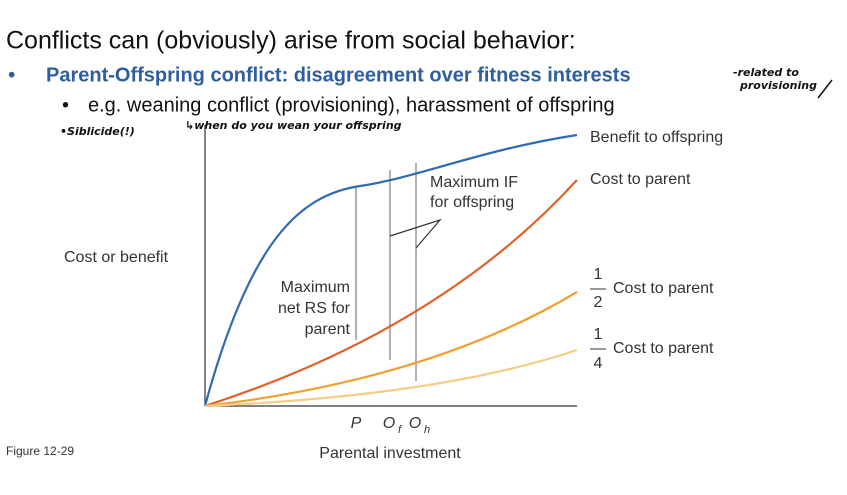 The image size is (847, 495). What do you see at coordinates (656, 137) in the screenshot?
I see `curve-label: Benefit to offspring` at bounding box center [656, 137].